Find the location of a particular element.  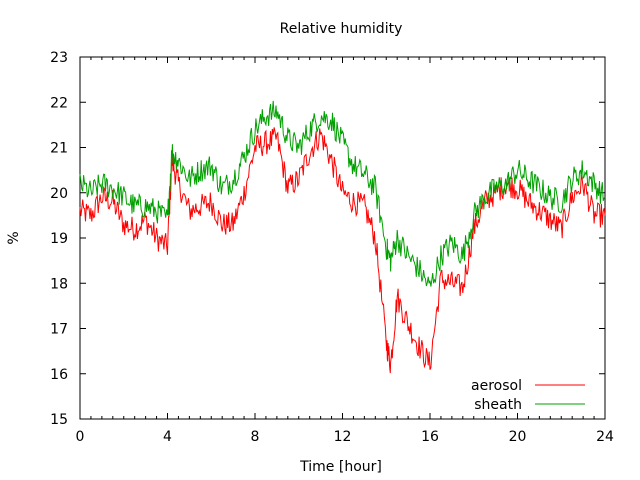

legend: aerosol sheath is located at coordinates (528, 395).